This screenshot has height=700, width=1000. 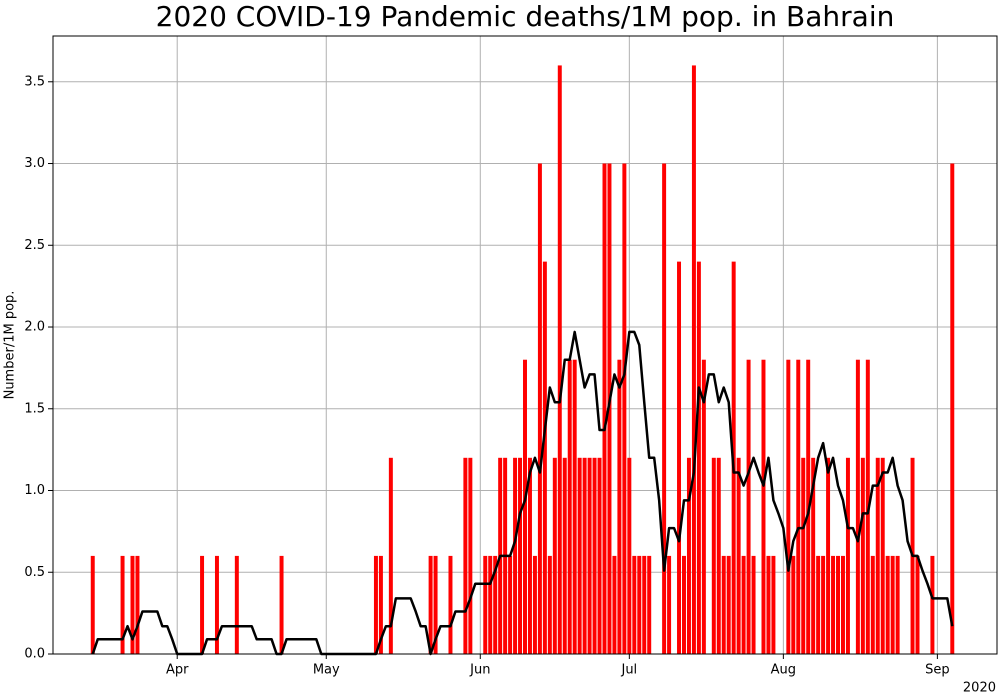 I want to click on x-tick-label: Sep, so click(x=937, y=670).